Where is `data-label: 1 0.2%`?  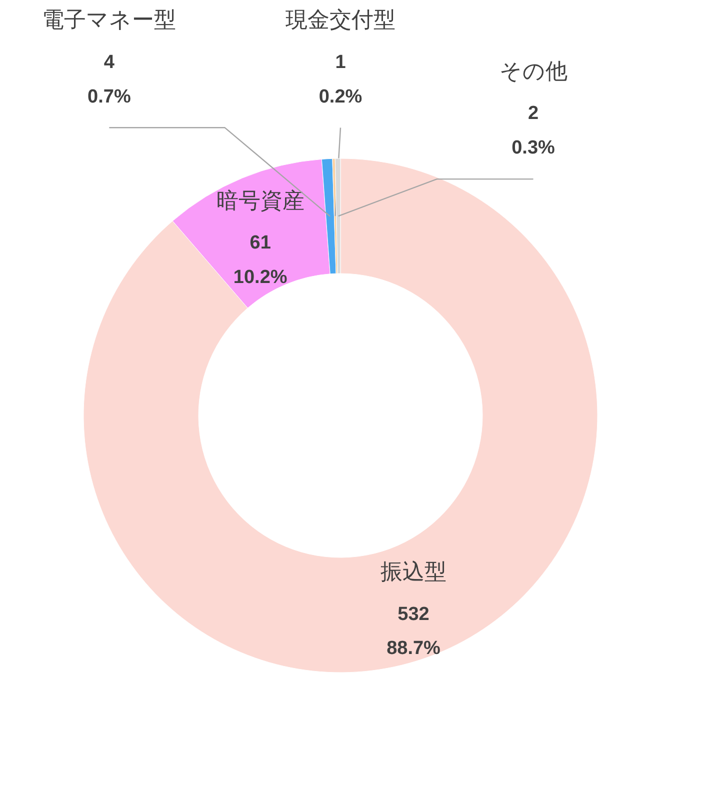 data-label: 1 0.2% is located at coordinates (340, 80).